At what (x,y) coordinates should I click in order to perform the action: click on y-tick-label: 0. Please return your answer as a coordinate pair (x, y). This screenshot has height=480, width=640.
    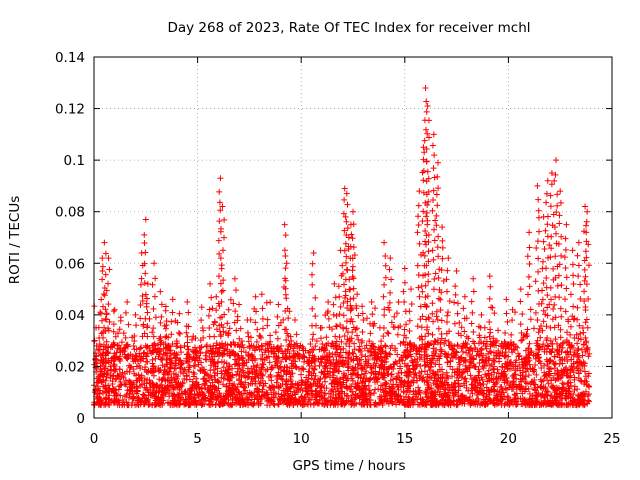
    Looking at the image, I should click on (80, 419).